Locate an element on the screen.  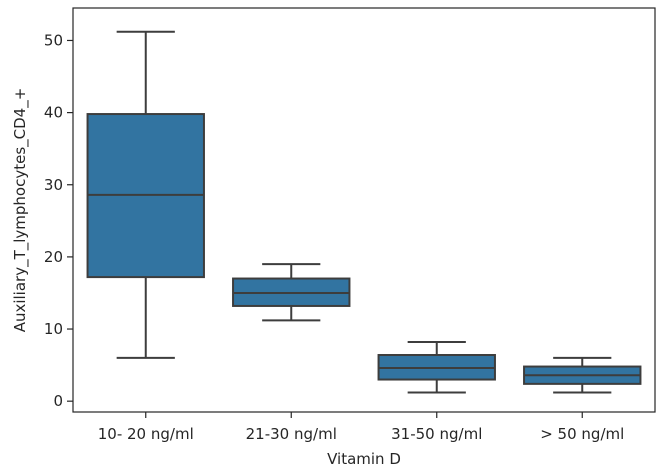
x-axis-title: Vitamin D is located at coordinates (364, 459).